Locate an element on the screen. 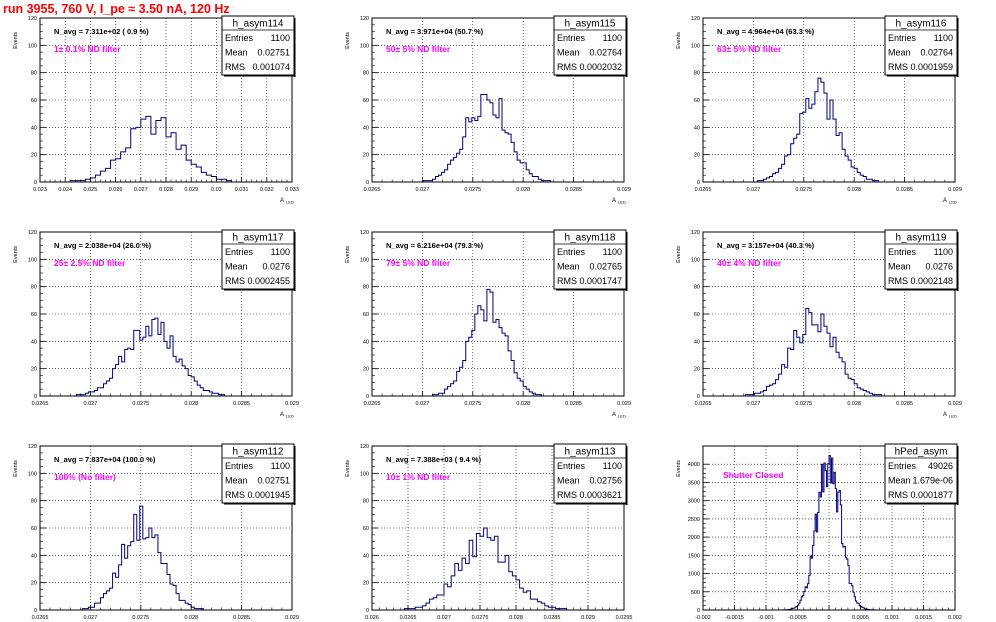 The image size is (996, 622). y-tick-label: 3500 is located at coordinates (694, 483).